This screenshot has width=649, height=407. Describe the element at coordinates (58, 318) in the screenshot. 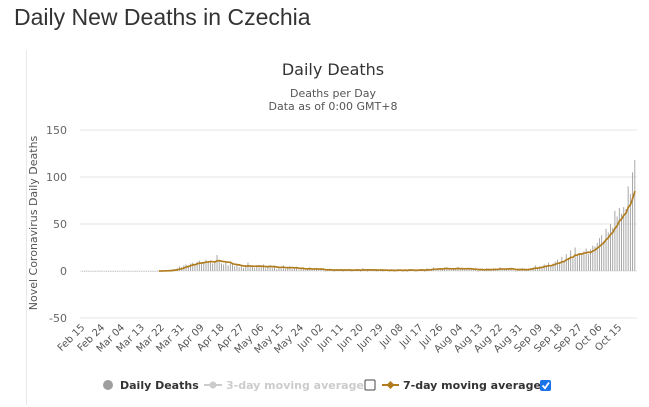

I see `y-tick-label: -50` at that location.